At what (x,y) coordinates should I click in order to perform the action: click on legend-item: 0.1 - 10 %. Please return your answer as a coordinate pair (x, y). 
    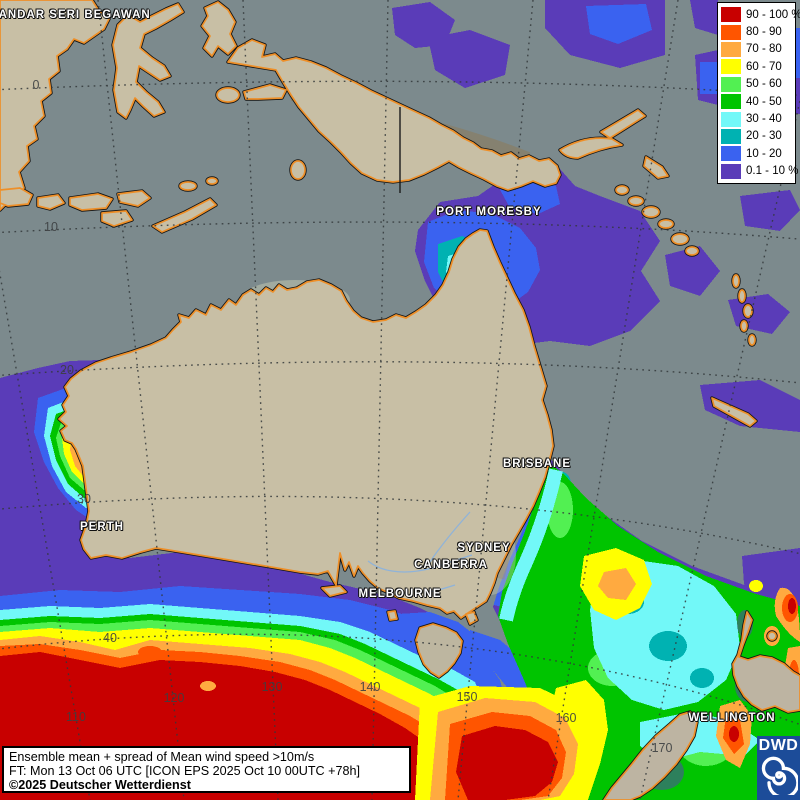
    Looking at the image, I should click on (760, 171).